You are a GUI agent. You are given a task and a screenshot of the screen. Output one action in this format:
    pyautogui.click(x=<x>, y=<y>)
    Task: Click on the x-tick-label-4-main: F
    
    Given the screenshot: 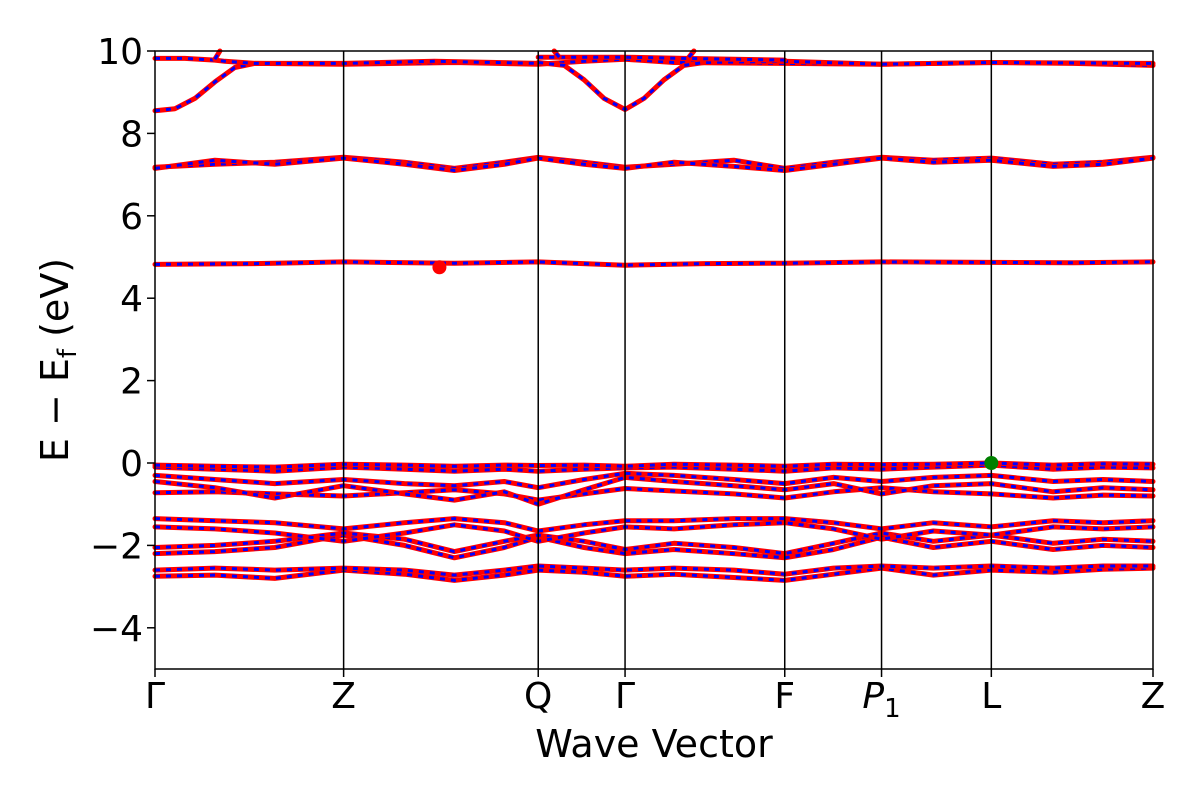 What is the action you would take?
    pyautogui.click(x=784, y=696)
    